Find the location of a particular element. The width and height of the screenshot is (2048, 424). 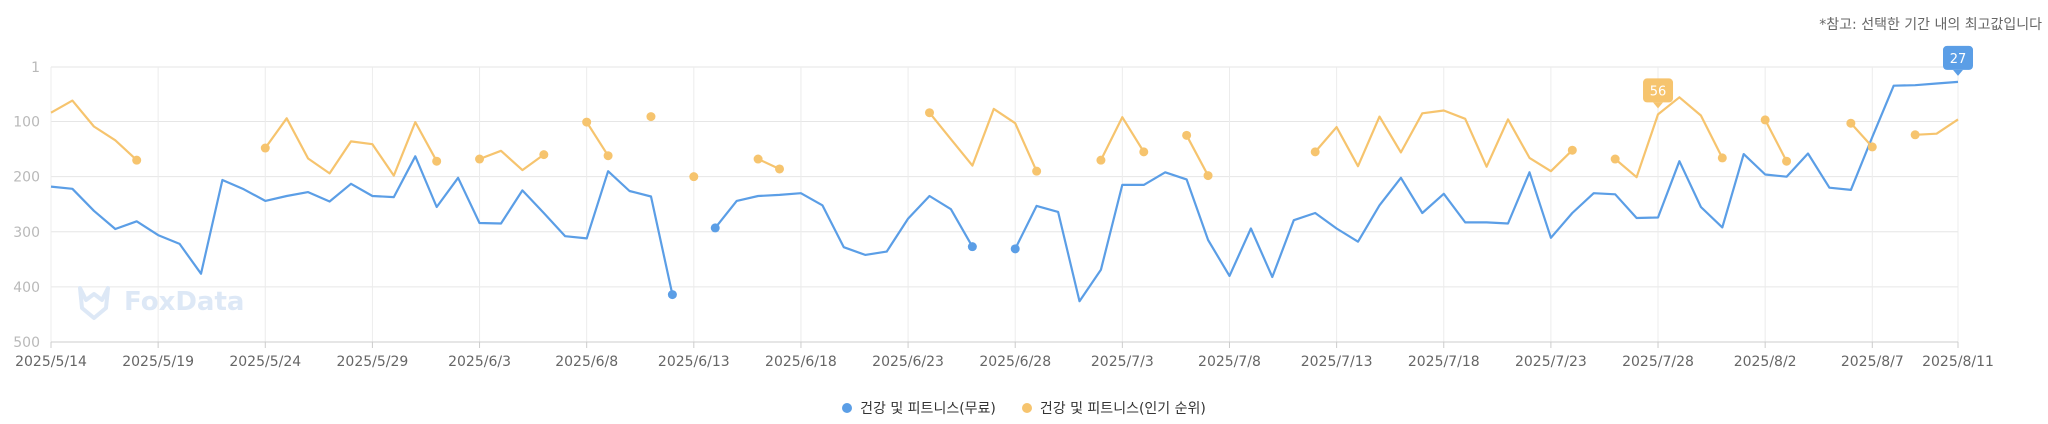

x-tick-label: 2025/5/14 is located at coordinates (51, 362).